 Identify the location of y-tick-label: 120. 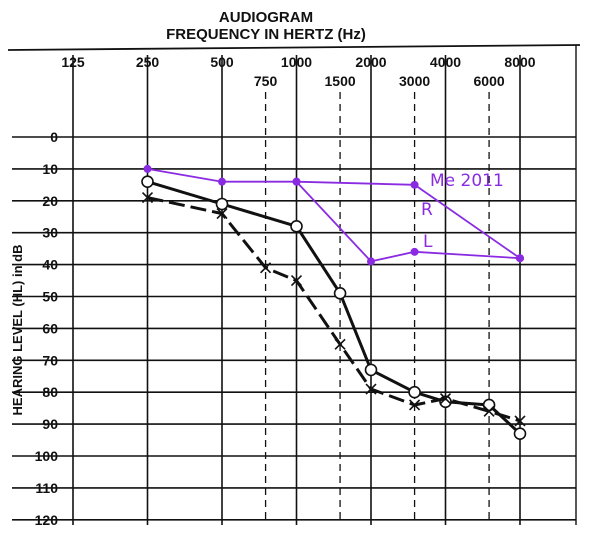
(47, 520).